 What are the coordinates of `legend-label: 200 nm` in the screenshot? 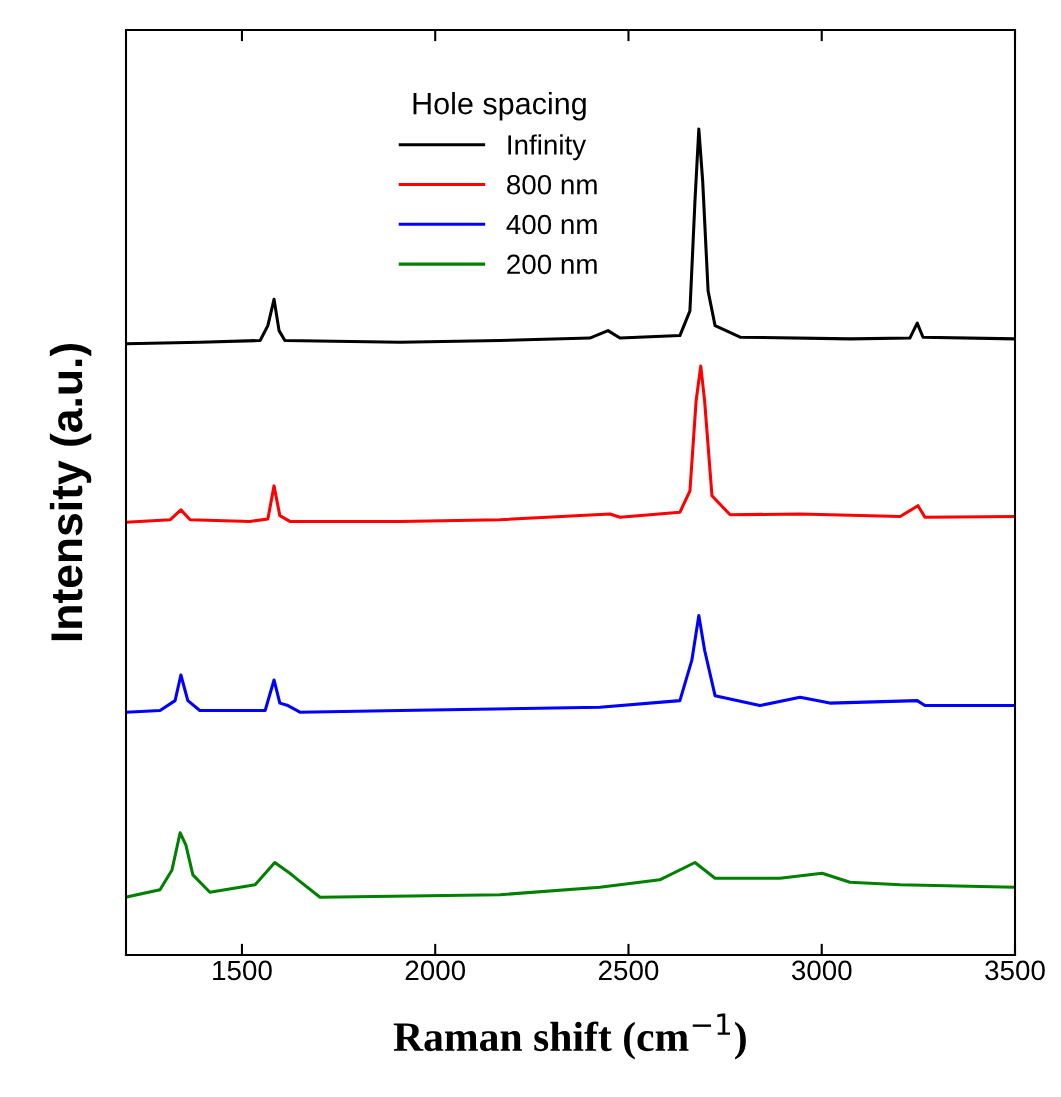 It's located at (552, 264).